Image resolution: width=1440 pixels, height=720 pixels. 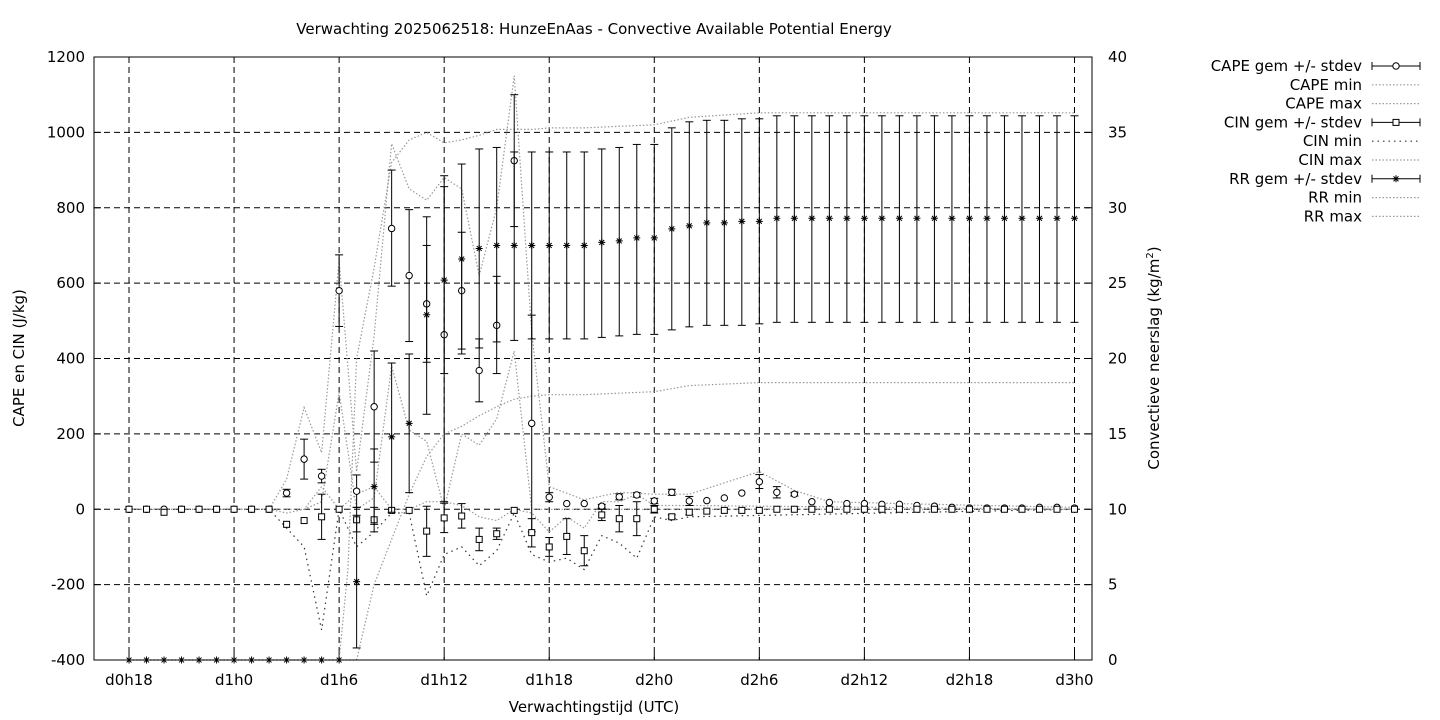 What do you see at coordinates (602, 430) in the screenshot?
I see `curve-cape-min` at bounding box center [602, 430].